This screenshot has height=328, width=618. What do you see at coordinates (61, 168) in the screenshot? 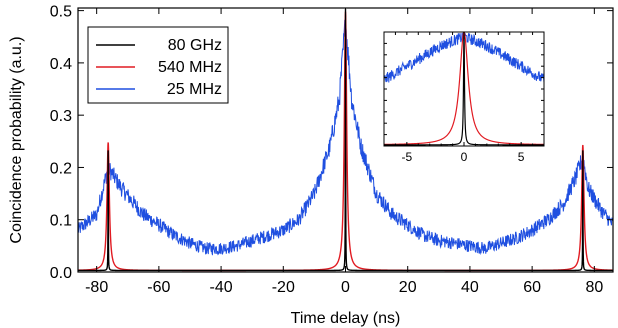
I see `y-tick-label: 0.2` at bounding box center [61, 168].